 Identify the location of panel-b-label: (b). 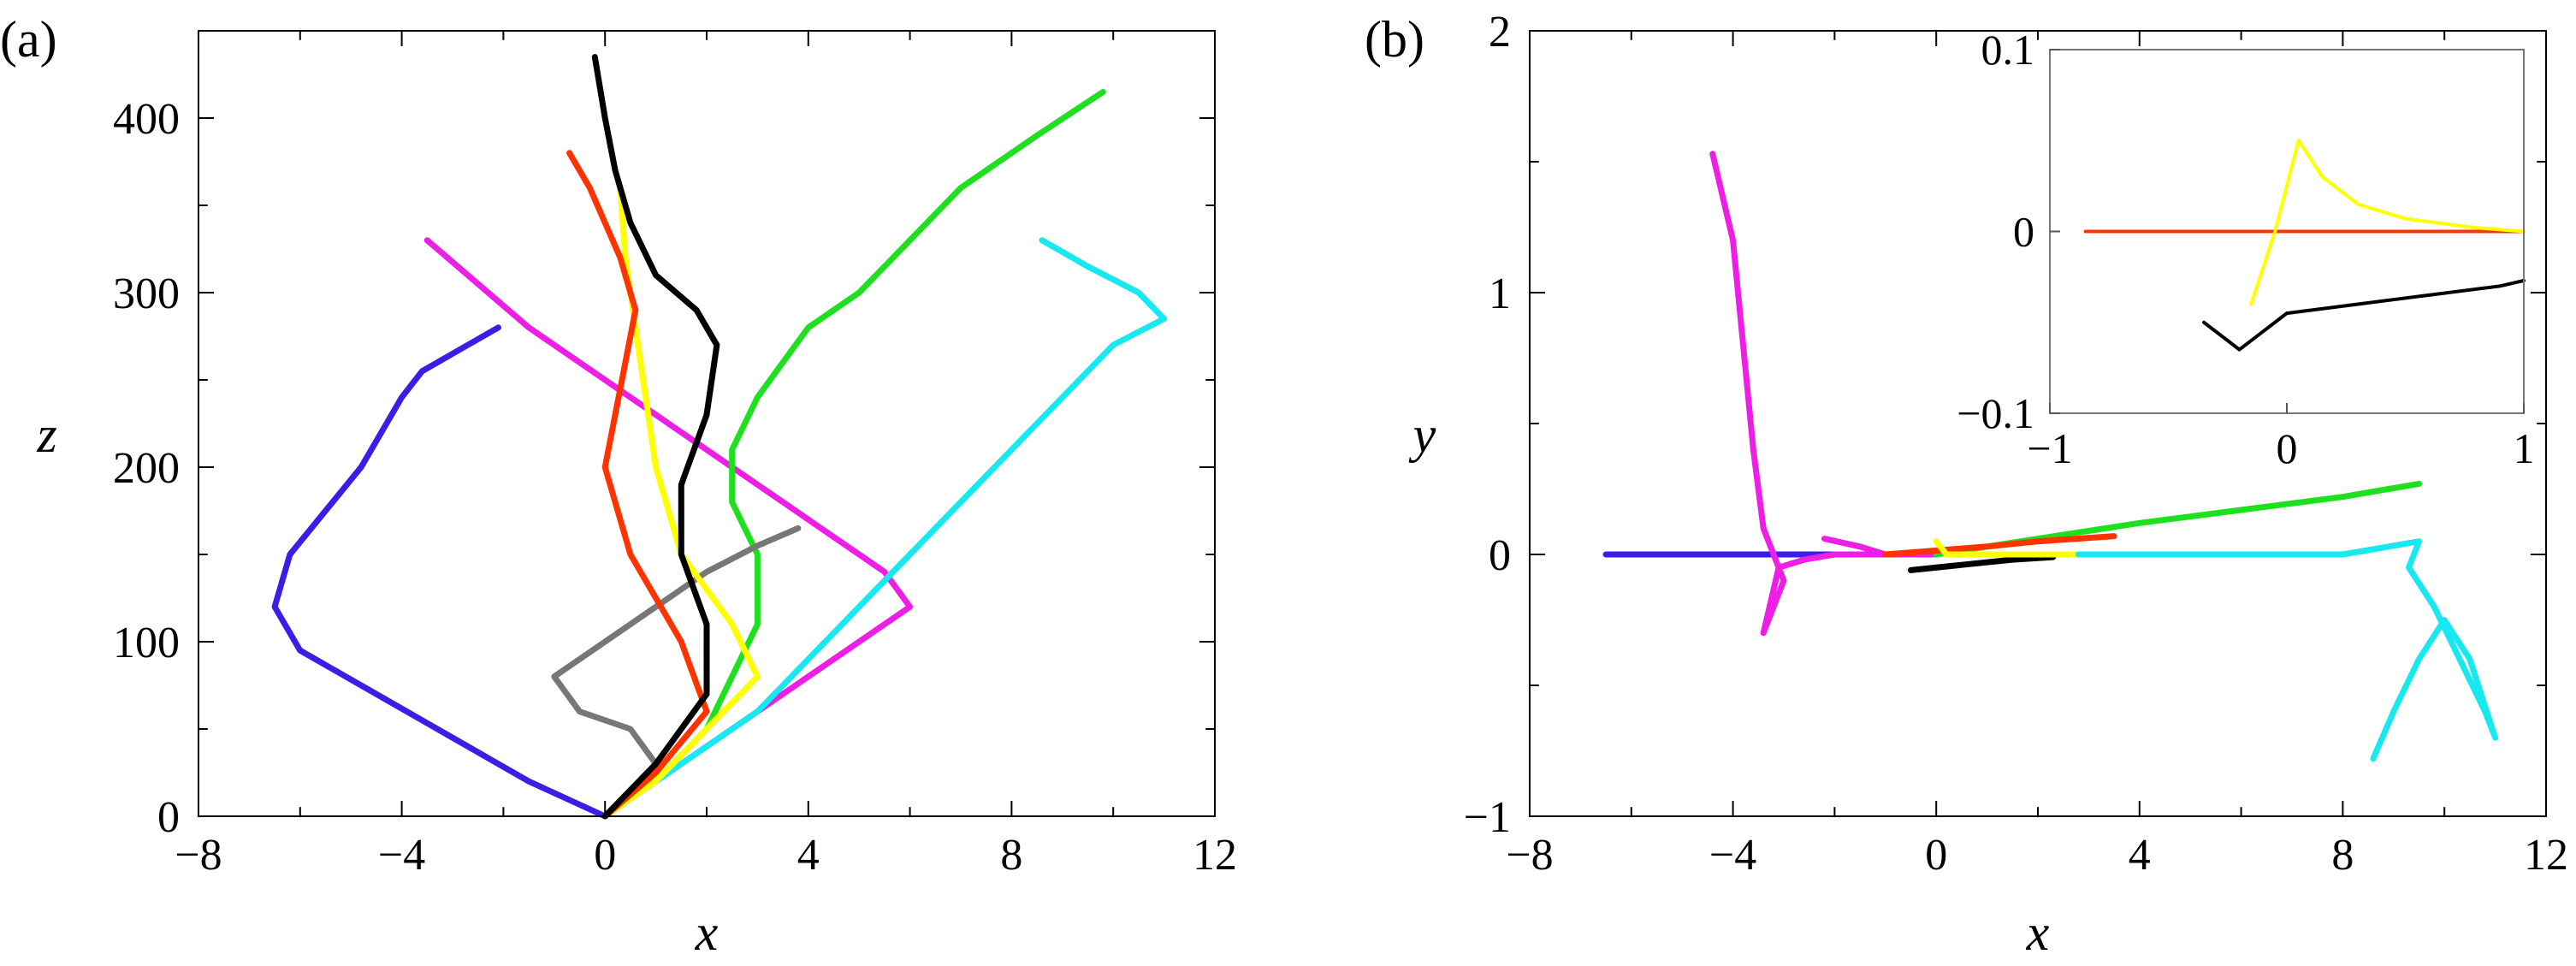
(1394, 39).